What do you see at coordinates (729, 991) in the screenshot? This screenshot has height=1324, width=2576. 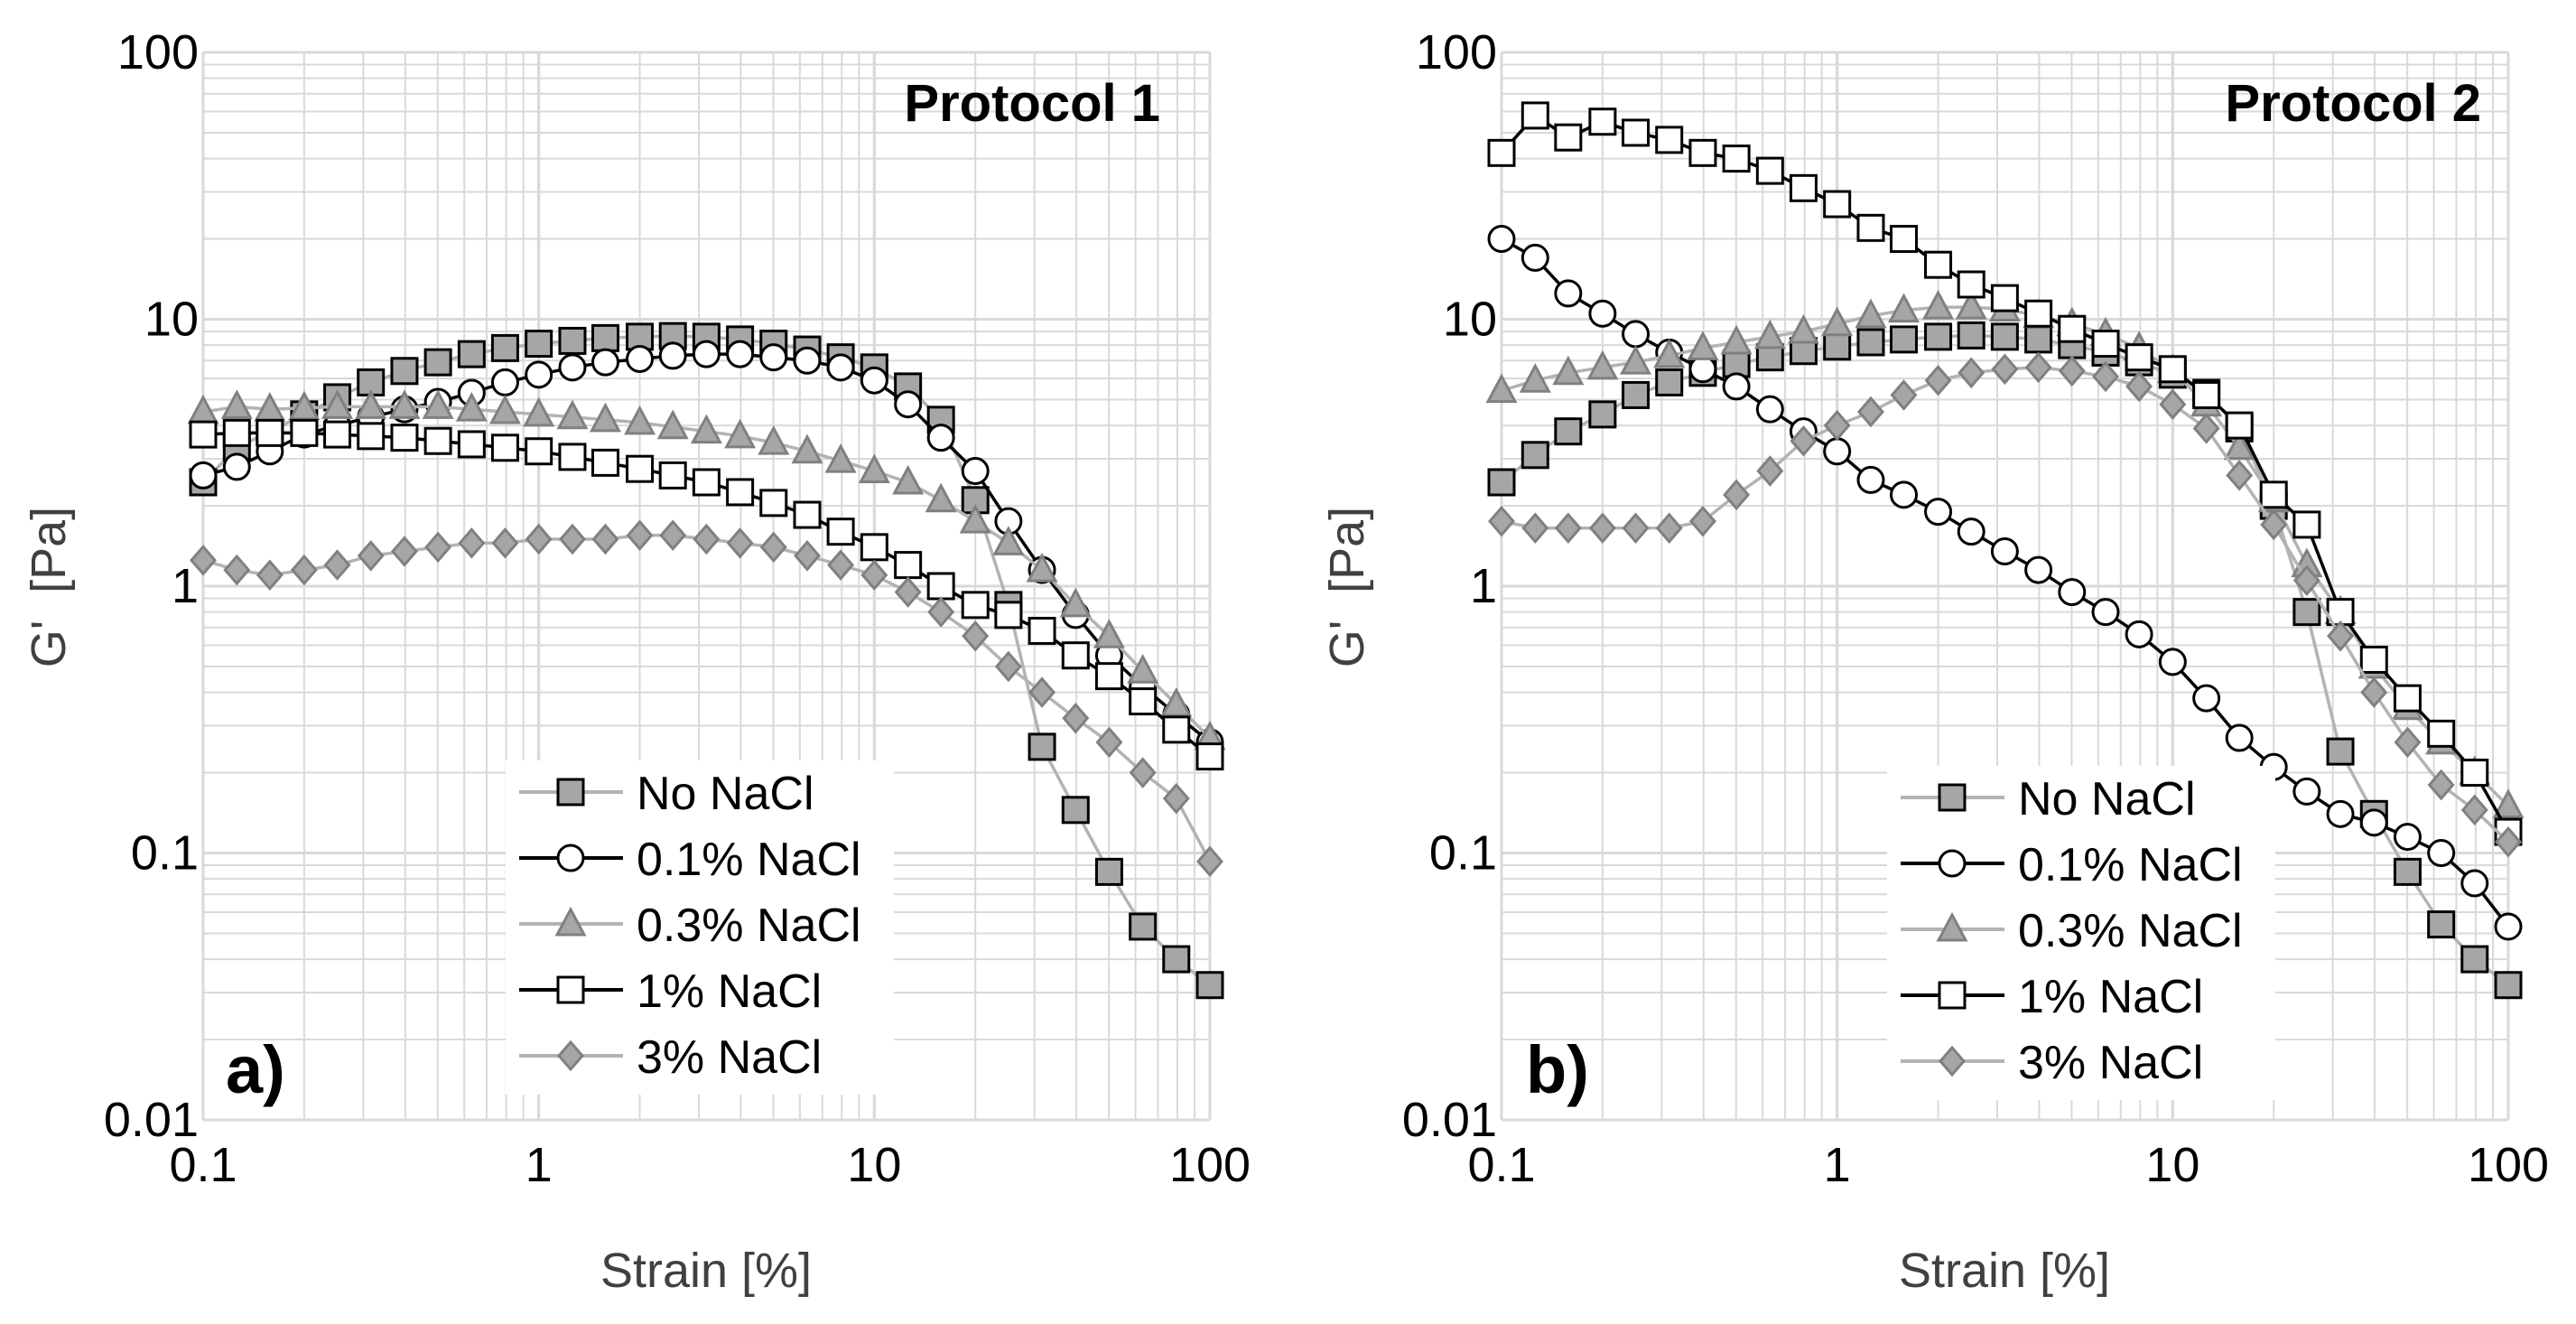 I see `panel-a-legend-label: 1% NaCl` at bounding box center [729, 991].